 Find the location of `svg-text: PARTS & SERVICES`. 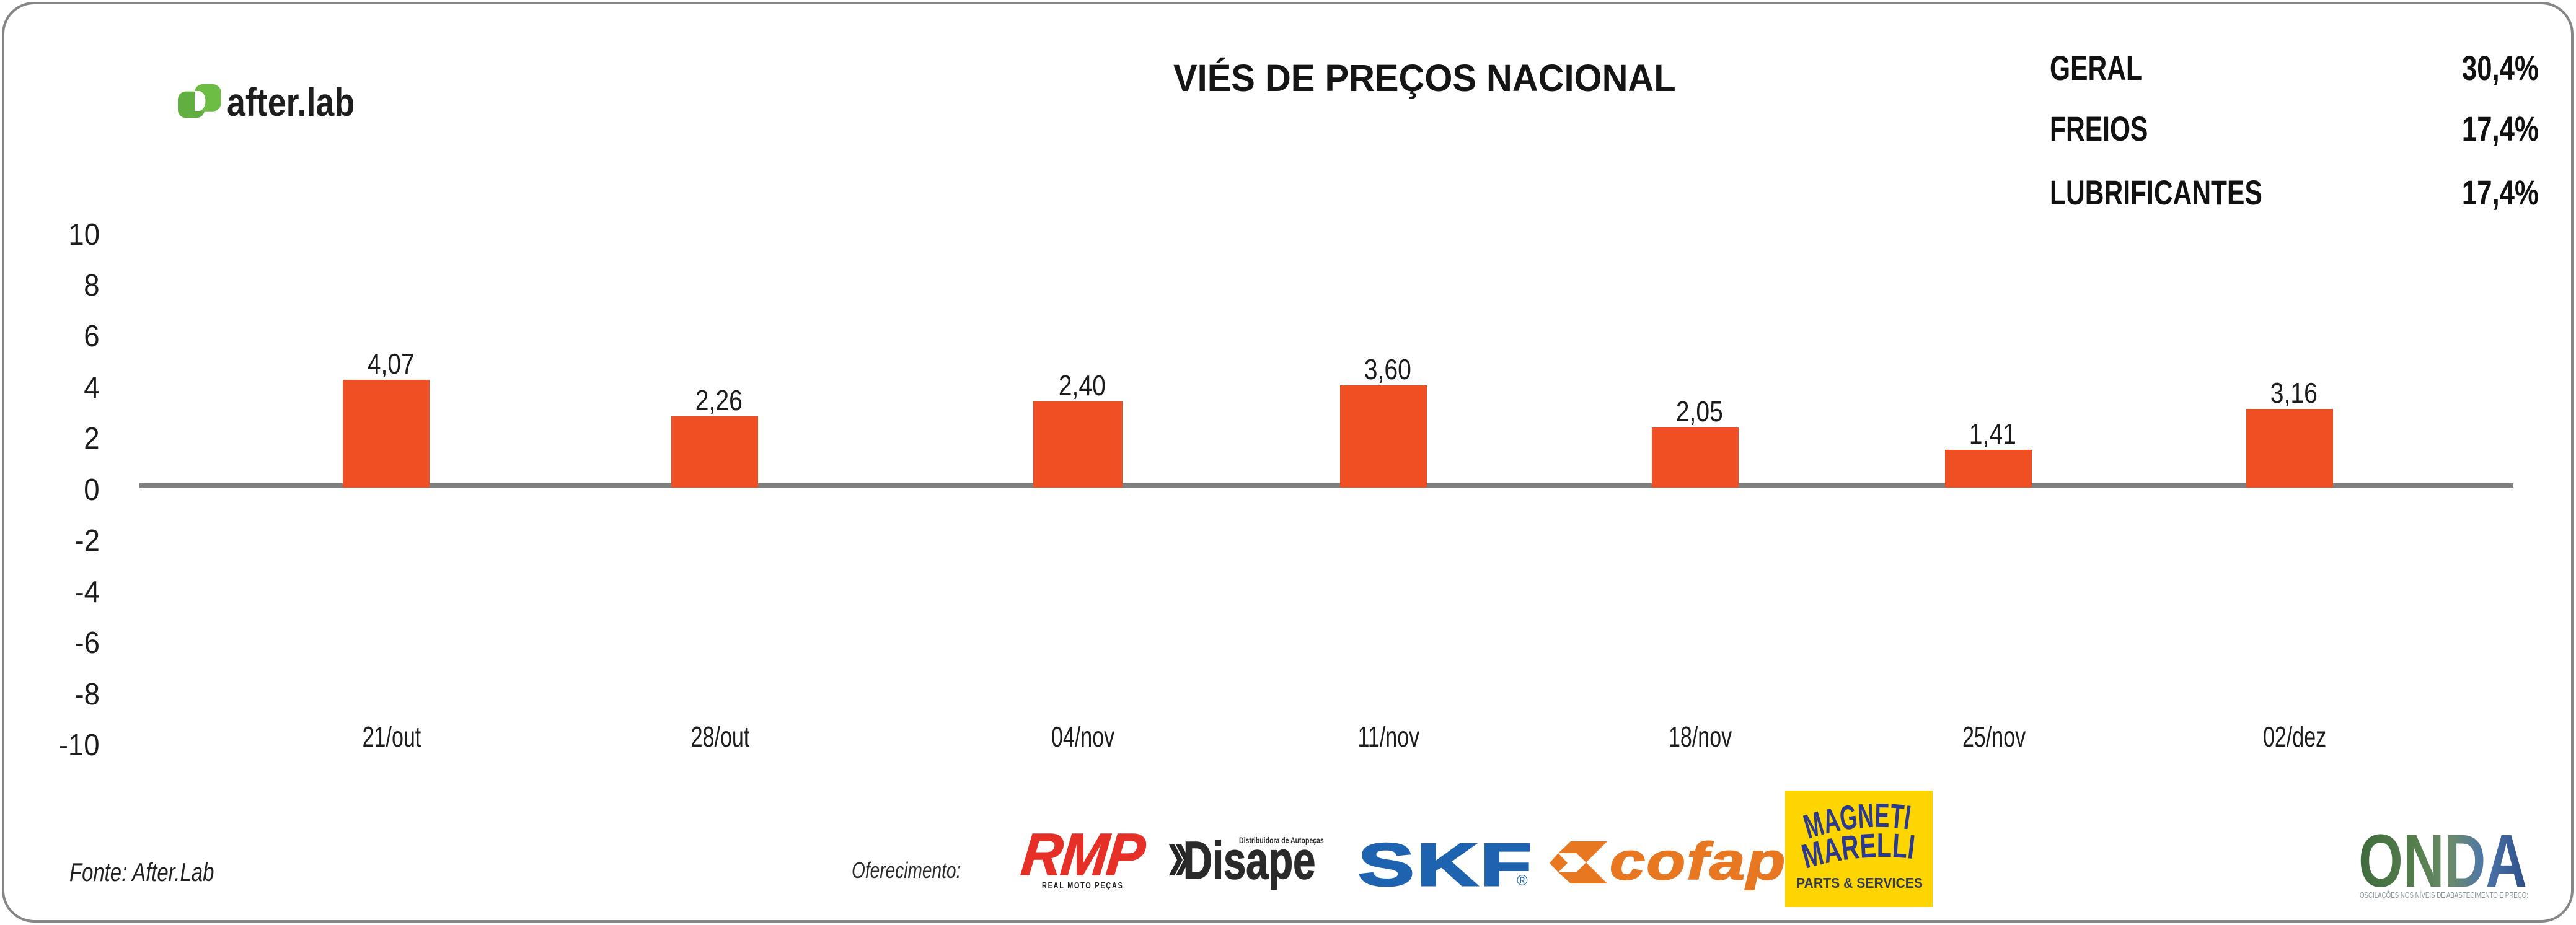

svg-text: PARTS & SERVICES is located at coordinates (1859, 883).